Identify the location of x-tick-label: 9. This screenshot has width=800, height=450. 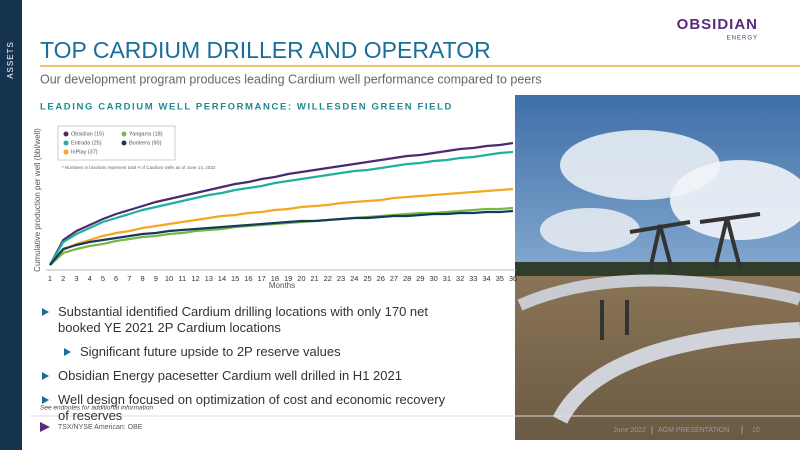
(156, 278).